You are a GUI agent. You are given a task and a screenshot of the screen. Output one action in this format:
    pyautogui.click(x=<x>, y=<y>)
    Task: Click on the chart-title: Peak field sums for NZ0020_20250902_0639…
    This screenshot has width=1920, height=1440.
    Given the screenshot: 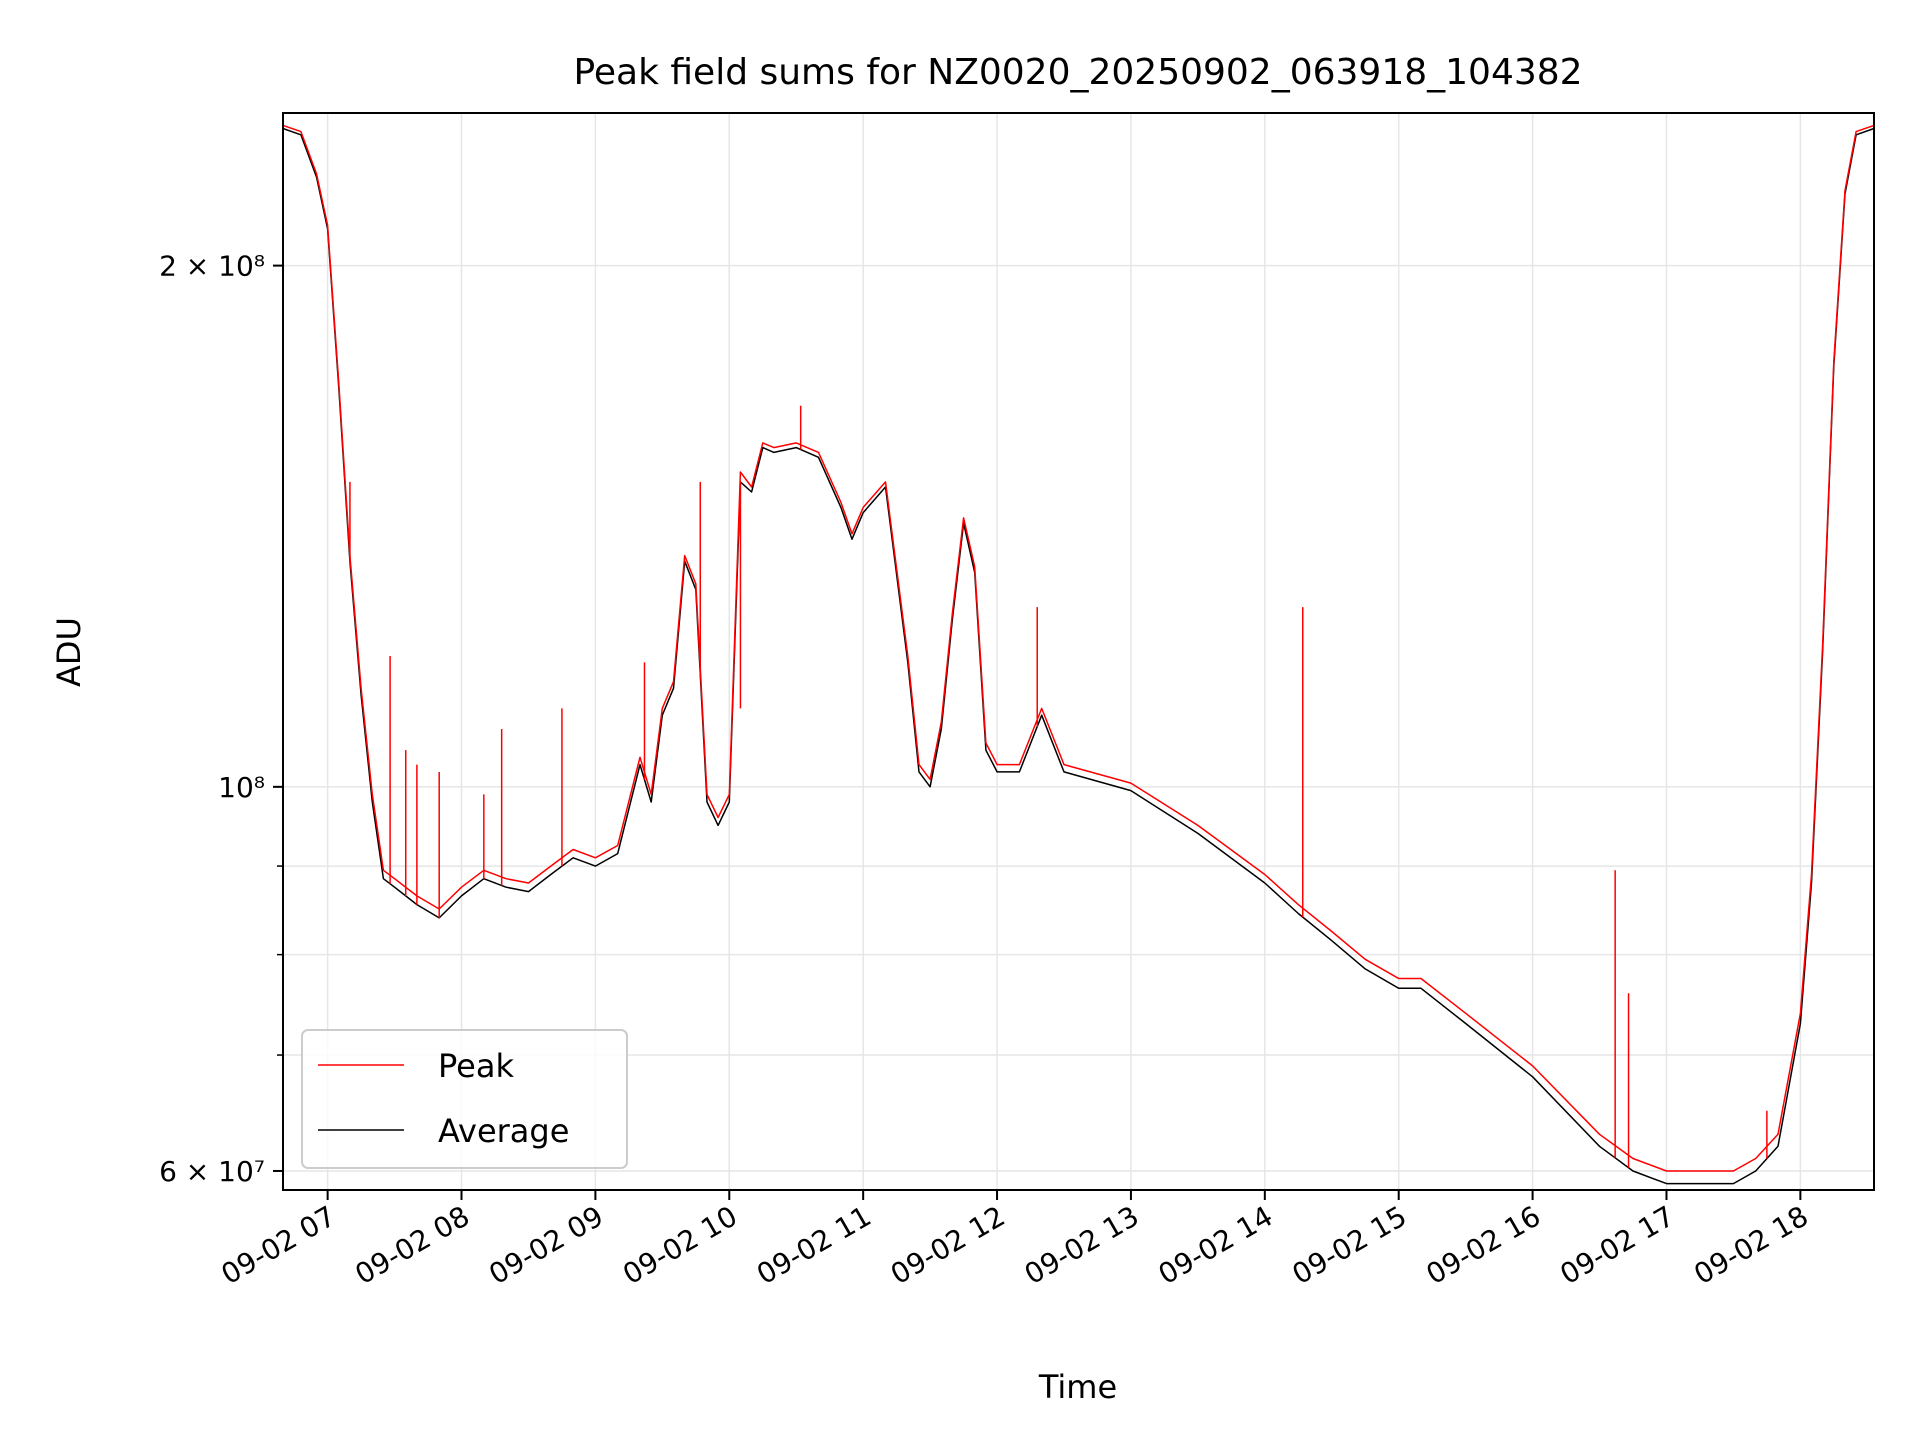 What is the action you would take?
    pyautogui.click(x=1077, y=72)
    